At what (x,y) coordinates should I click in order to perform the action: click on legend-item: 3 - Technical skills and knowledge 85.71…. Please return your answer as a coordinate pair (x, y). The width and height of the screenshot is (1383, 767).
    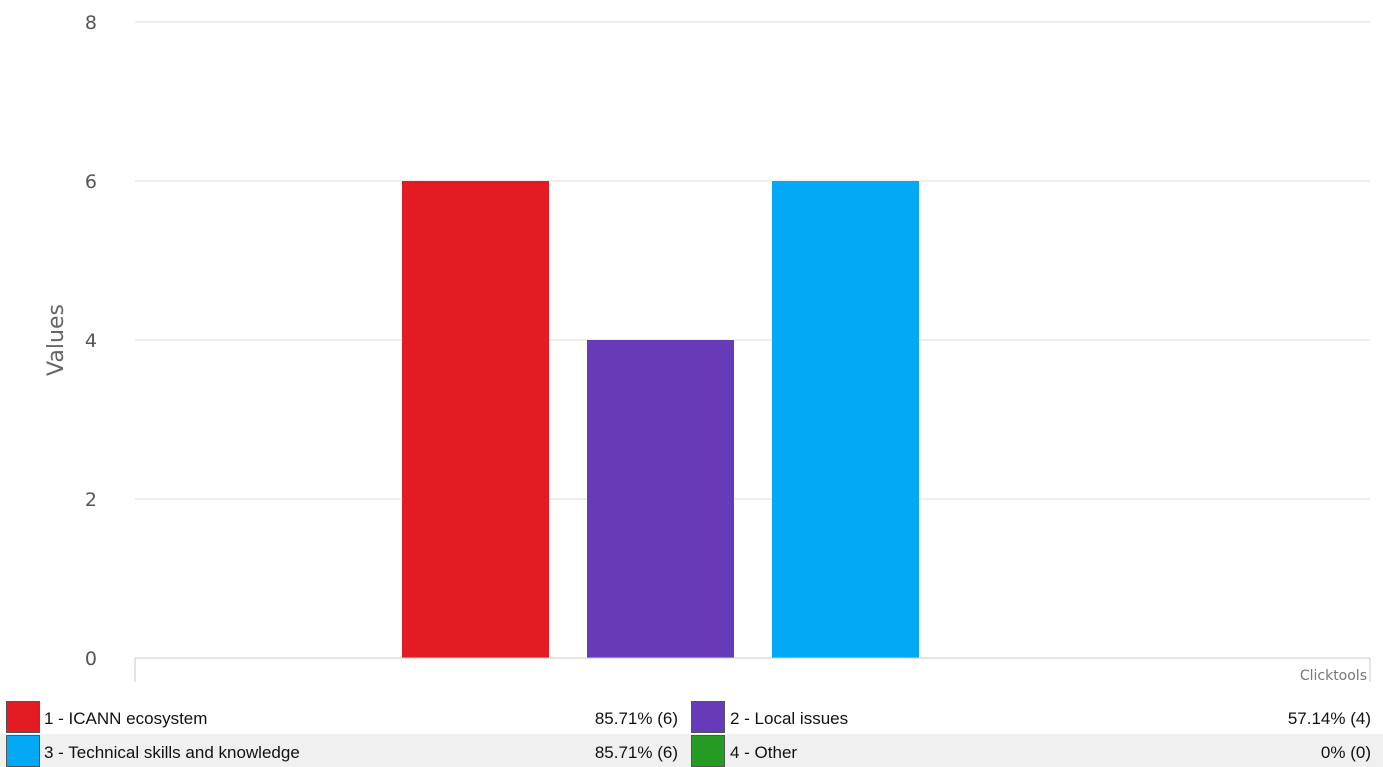
    Looking at the image, I should click on (345, 750).